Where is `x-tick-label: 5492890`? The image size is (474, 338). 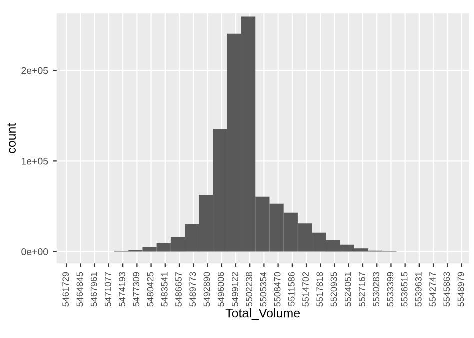 x-tick-label: 5492890 is located at coordinates (207, 289).